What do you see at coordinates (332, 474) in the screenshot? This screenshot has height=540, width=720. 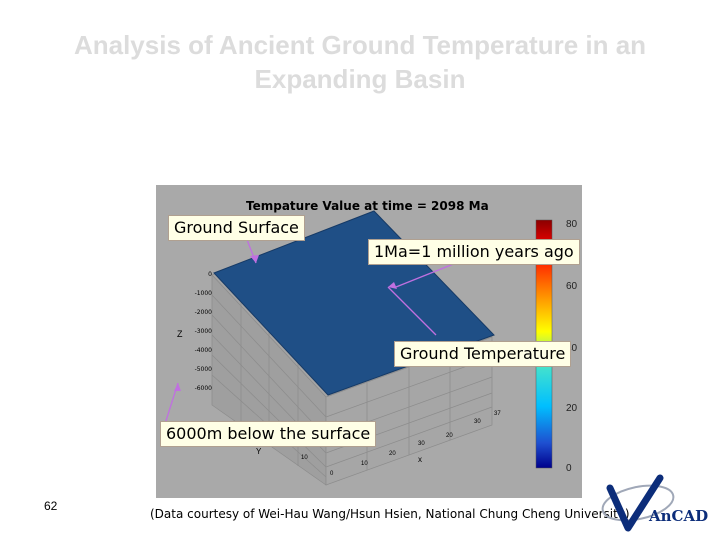 I see `x-tick: 0` at bounding box center [332, 474].